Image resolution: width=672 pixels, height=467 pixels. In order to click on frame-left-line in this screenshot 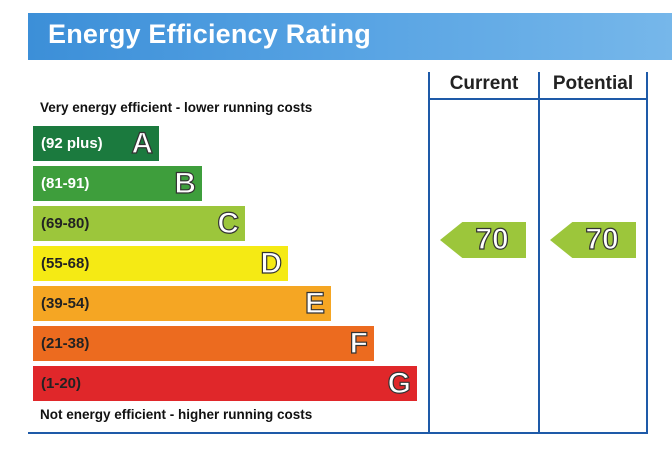, I will do `click(429, 253)`.